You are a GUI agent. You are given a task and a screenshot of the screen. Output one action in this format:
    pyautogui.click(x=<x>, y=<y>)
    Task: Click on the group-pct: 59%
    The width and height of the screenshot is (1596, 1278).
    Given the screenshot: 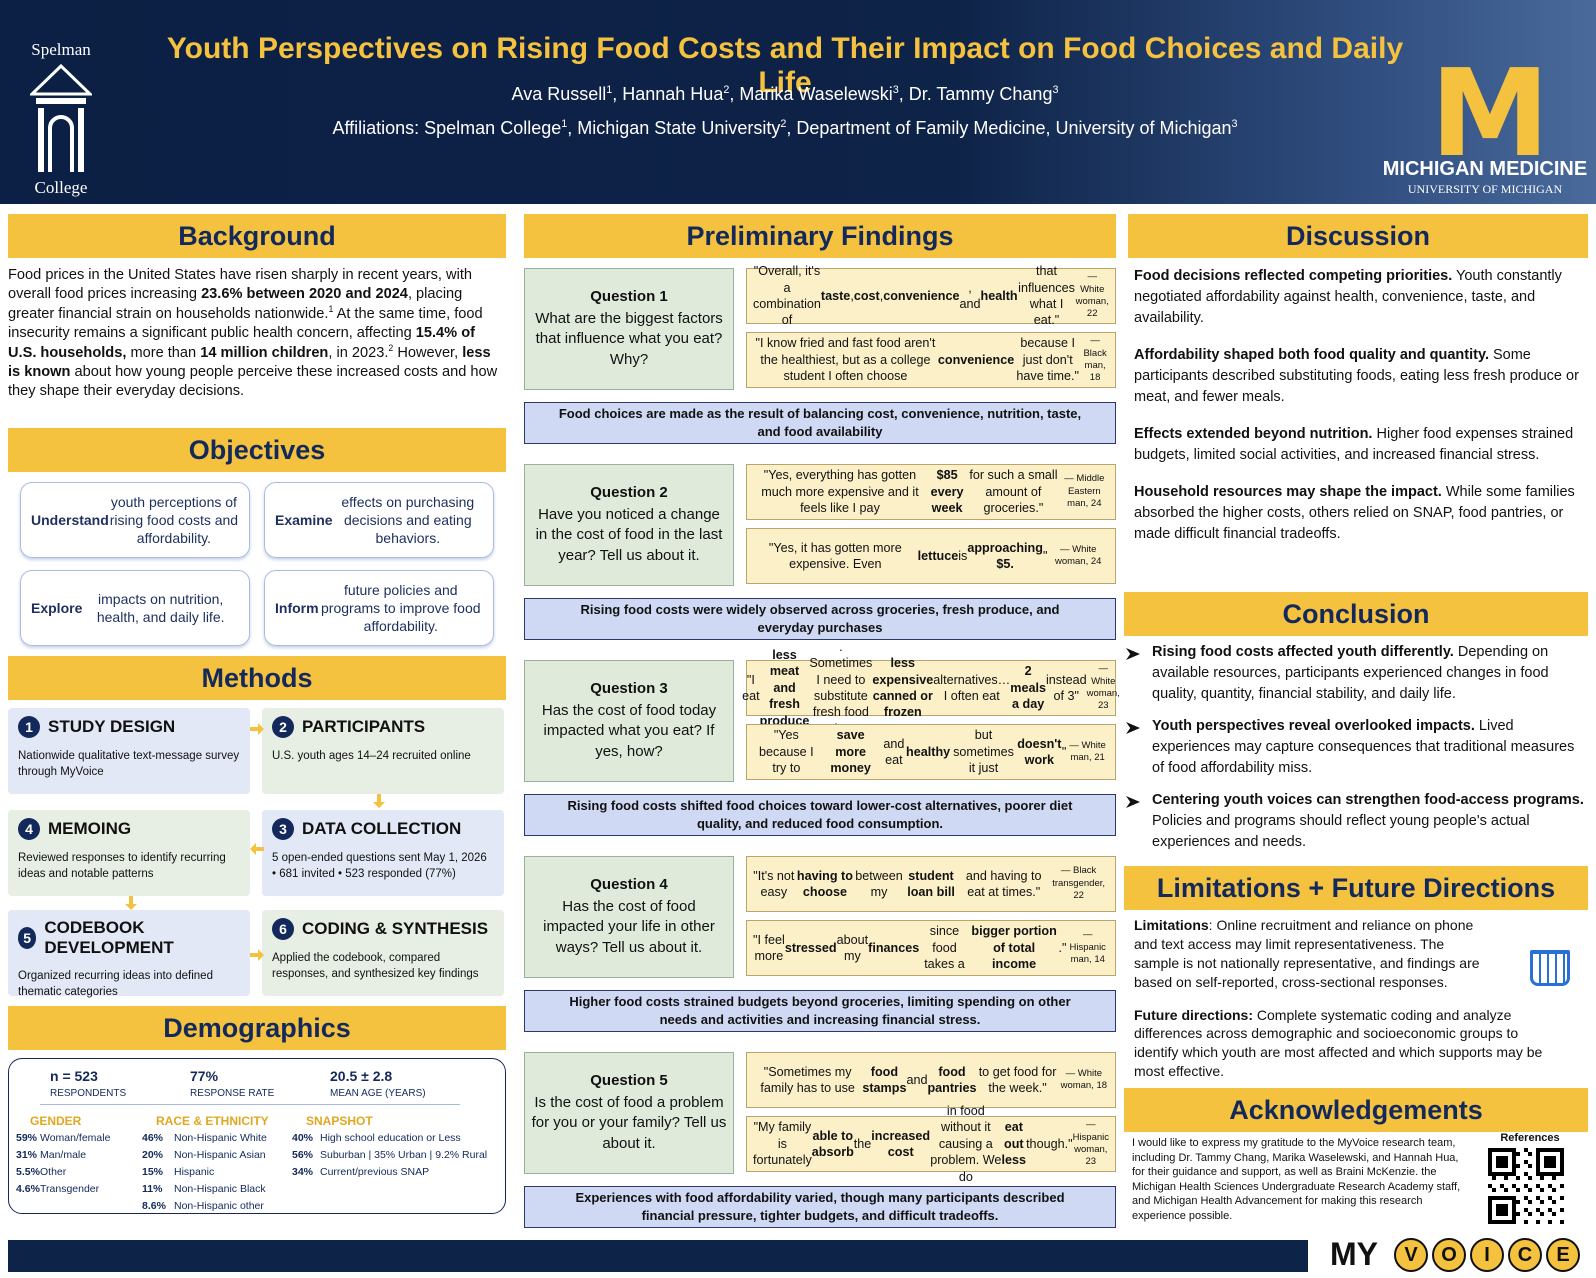 What is the action you would take?
    pyautogui.click(x=27, y=1138)
    